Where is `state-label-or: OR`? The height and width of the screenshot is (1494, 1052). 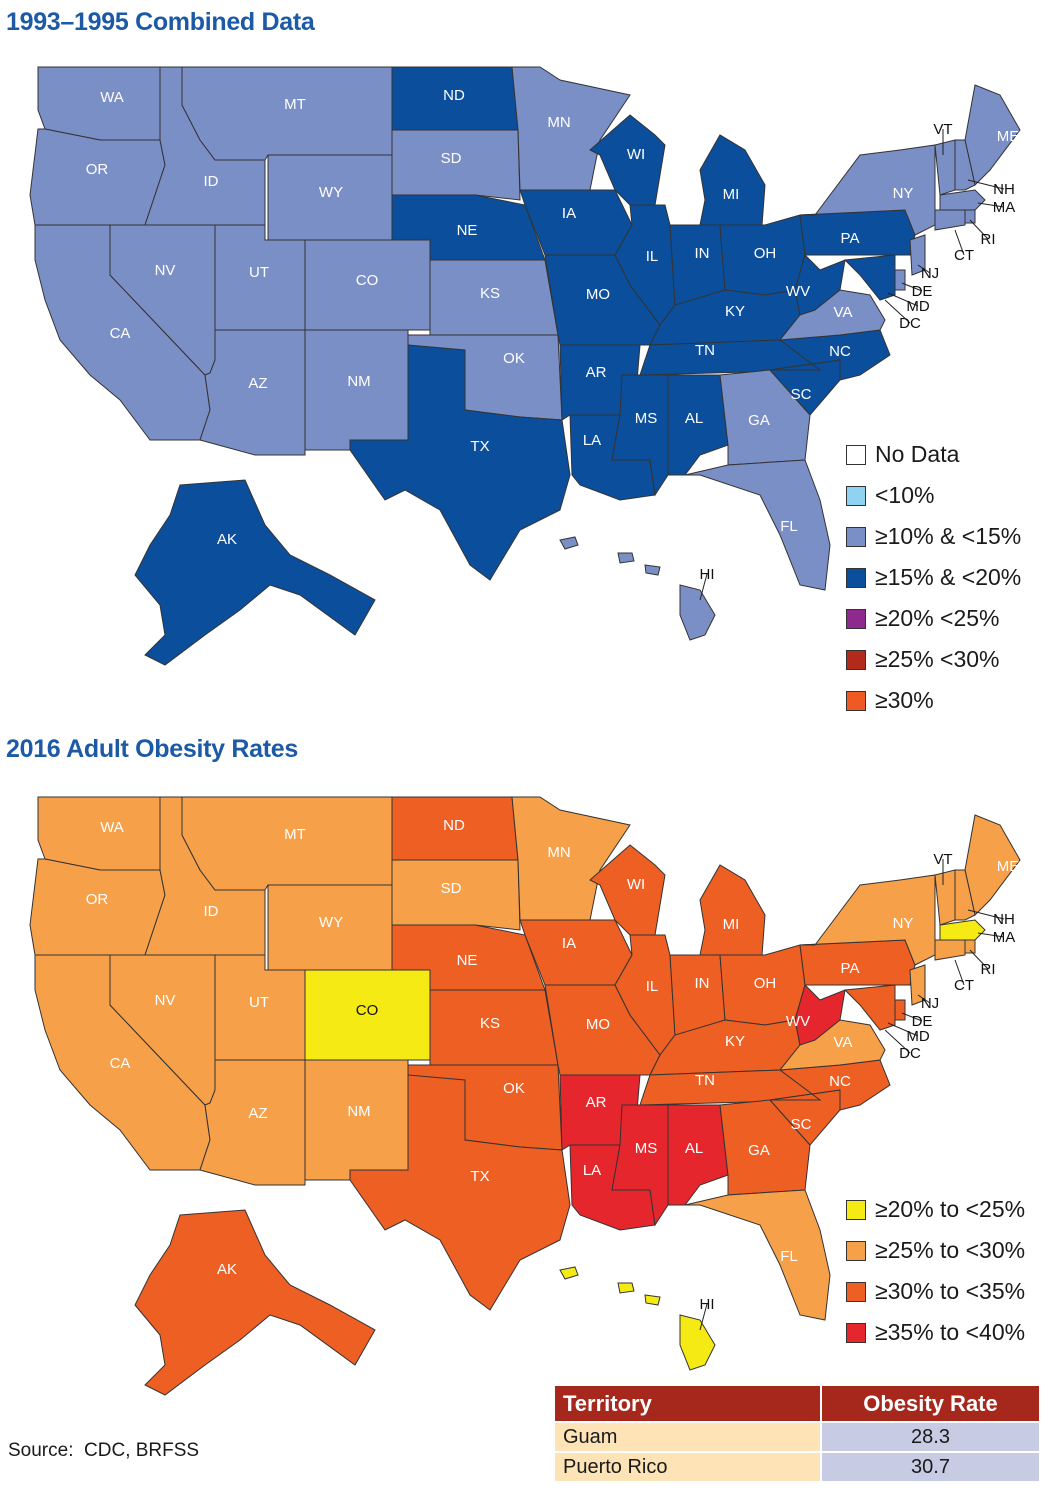
state-label-or: OR is located at coordinates (97, 899).